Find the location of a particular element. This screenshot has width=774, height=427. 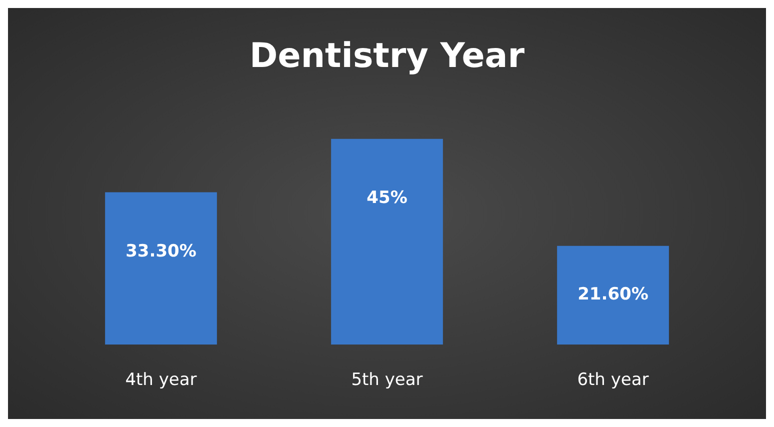

x-tick-label: 6th year is located at coordinates (613, 380).